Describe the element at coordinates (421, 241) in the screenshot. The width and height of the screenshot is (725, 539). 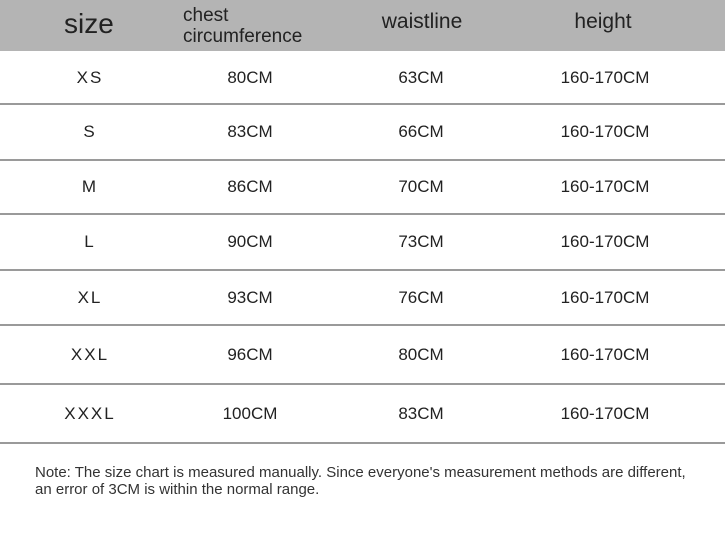
I see `table-cell: 73CM` at that location.